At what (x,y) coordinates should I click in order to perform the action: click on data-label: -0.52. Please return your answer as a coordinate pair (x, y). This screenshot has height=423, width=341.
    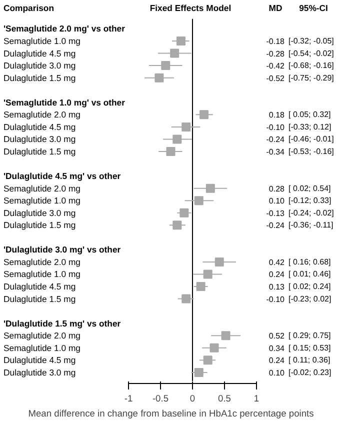
    Looking at the image, I should click on (276, 78).